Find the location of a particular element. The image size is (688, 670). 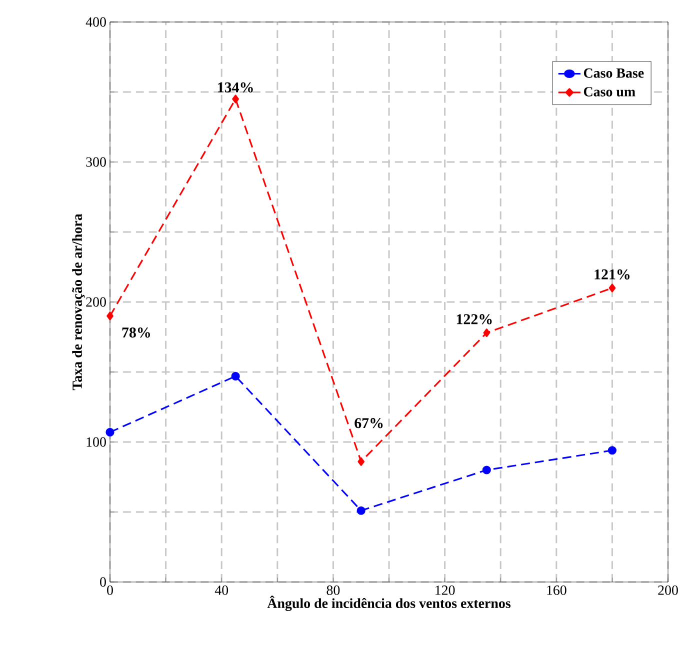

annotation: 67% is located at coordinates (368, 423).